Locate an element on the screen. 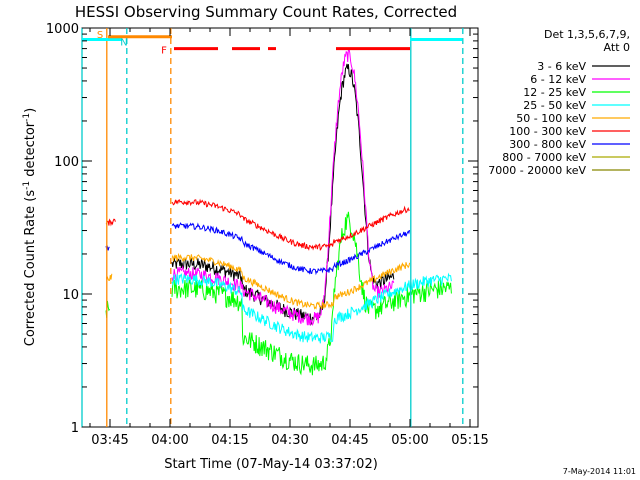  legend-header-line-1: Det 1,3,5,6,7,9, is located at coordinates (587, 34).